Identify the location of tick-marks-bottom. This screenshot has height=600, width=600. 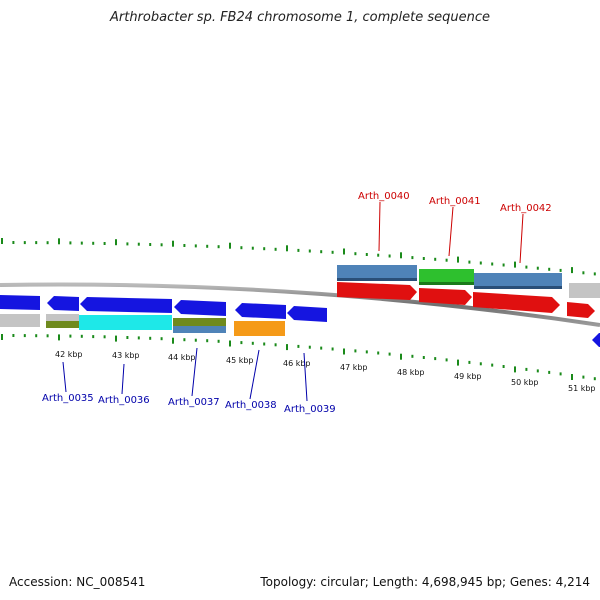
(298, 357).